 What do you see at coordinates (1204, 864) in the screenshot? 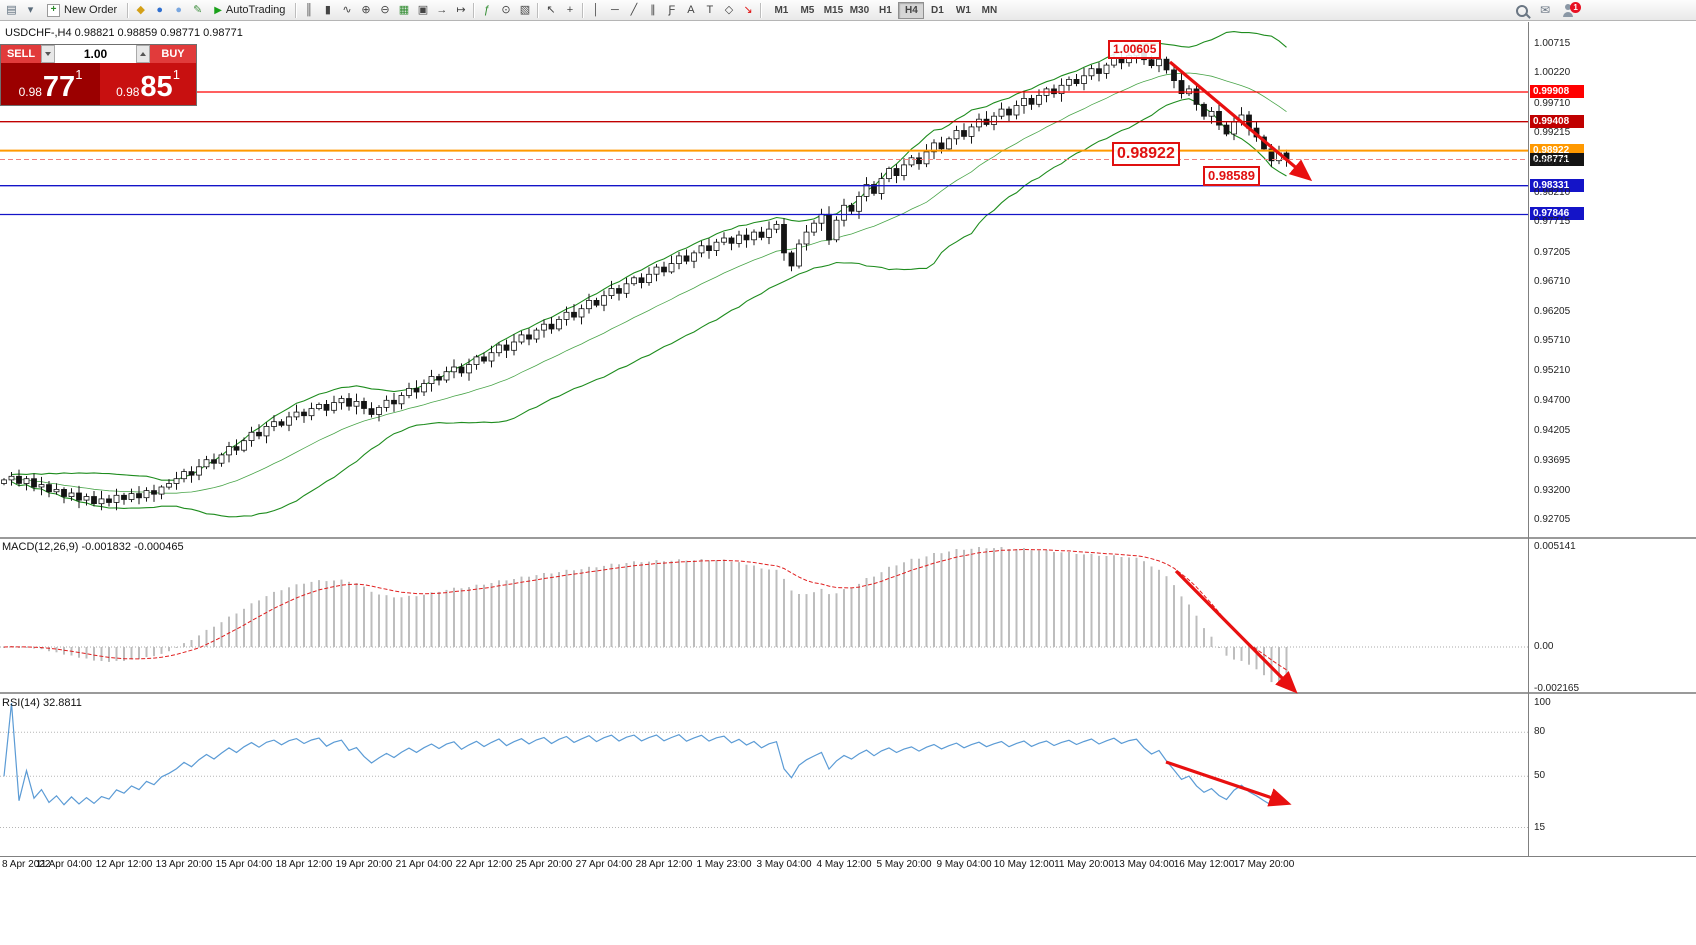
I see `time-axis-label: 16 May 12:00` at bounding box center [1204, 864].